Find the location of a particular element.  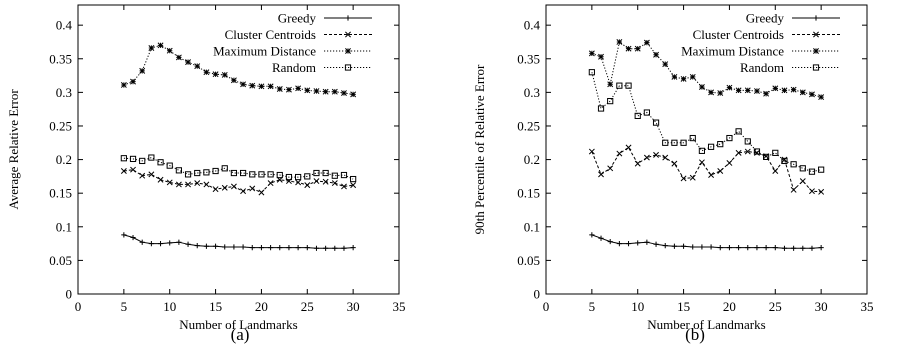

x-axis-label: Number of Landmarks is located at coordinates (238, 324).